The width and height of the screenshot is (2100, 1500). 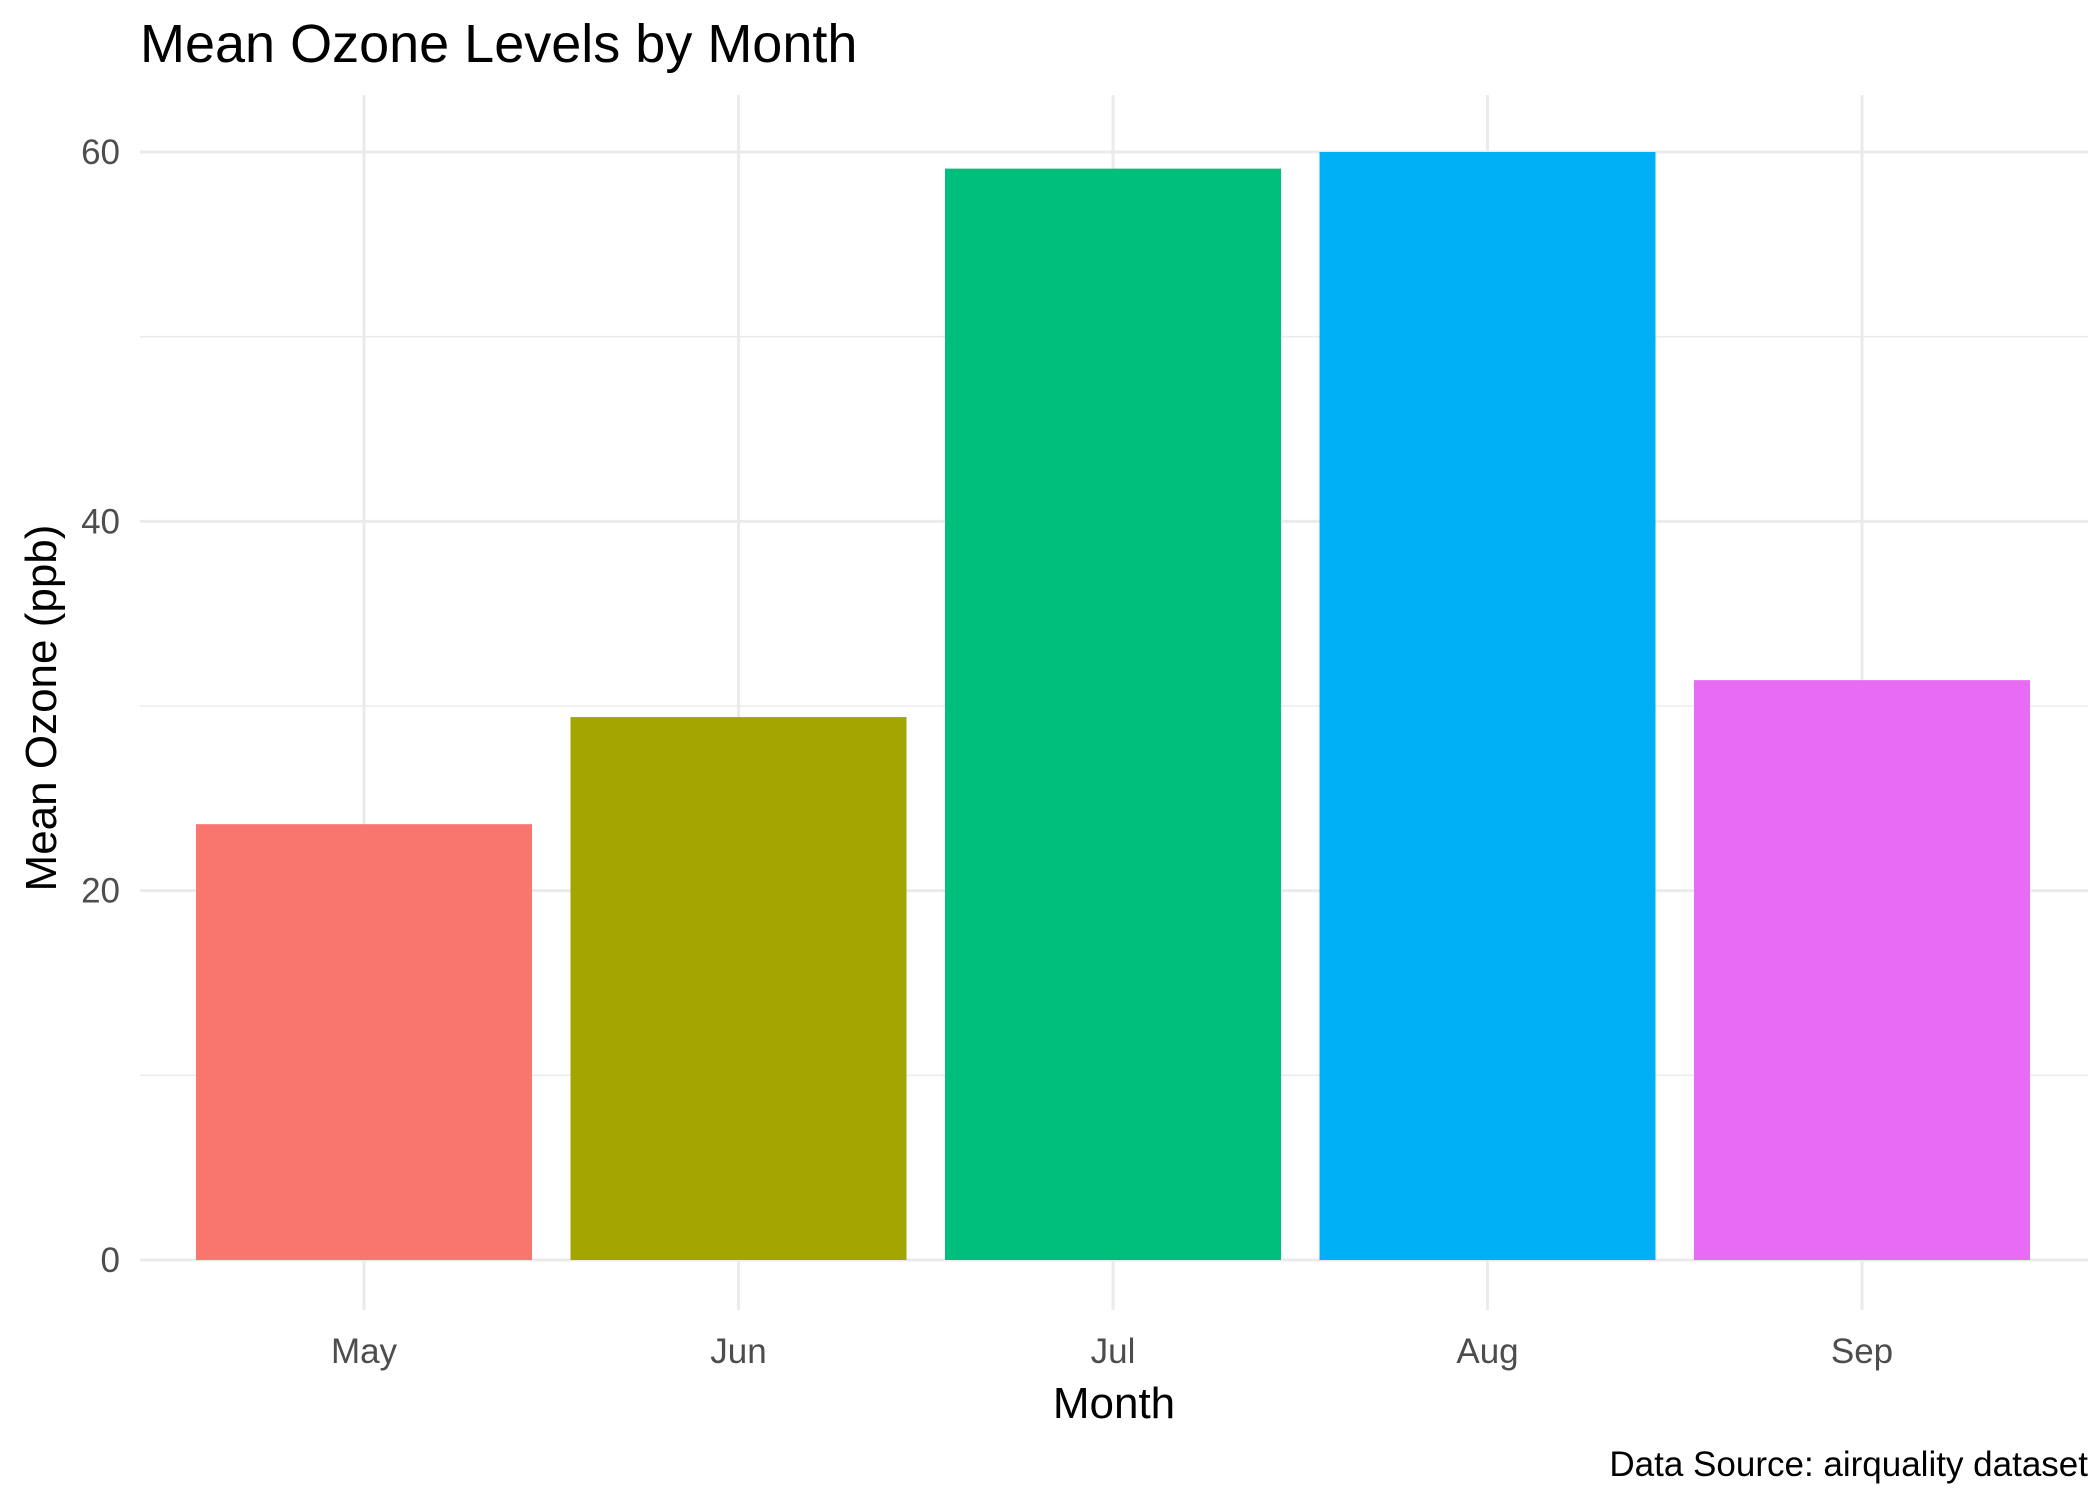 I want to click on bar-sep, so click(x=1862, y=970).